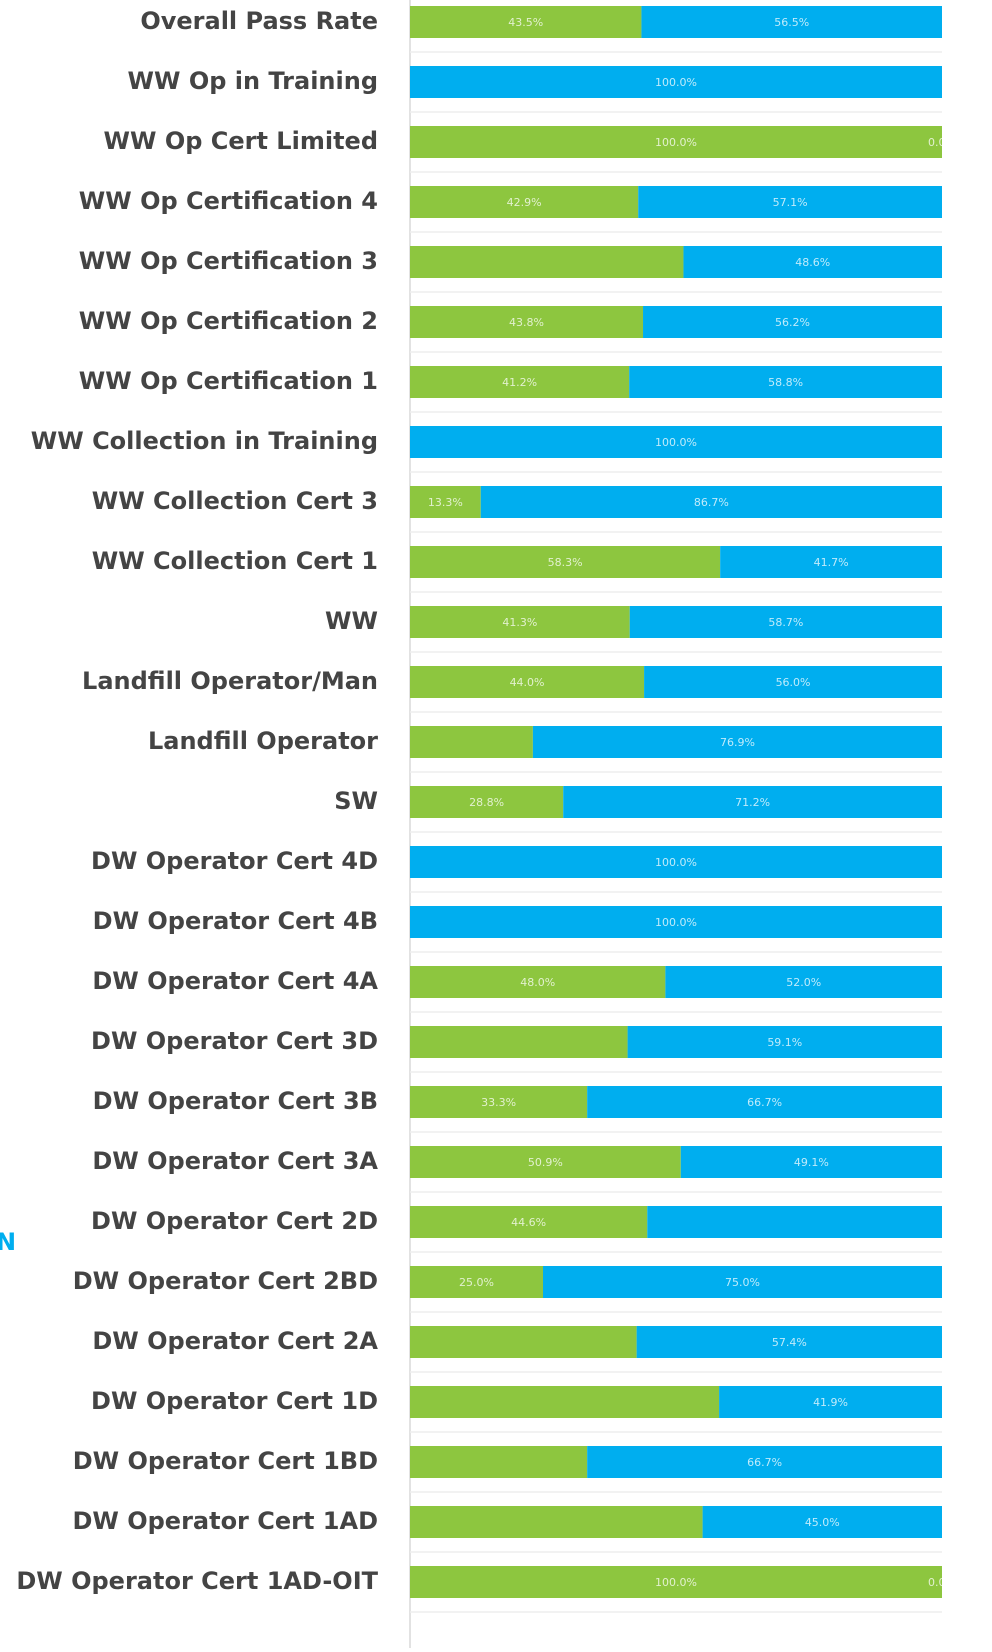 The height and width of the screenshot is (1652, 992). I want to click on value-label: 42.9%, so click(524, 202).